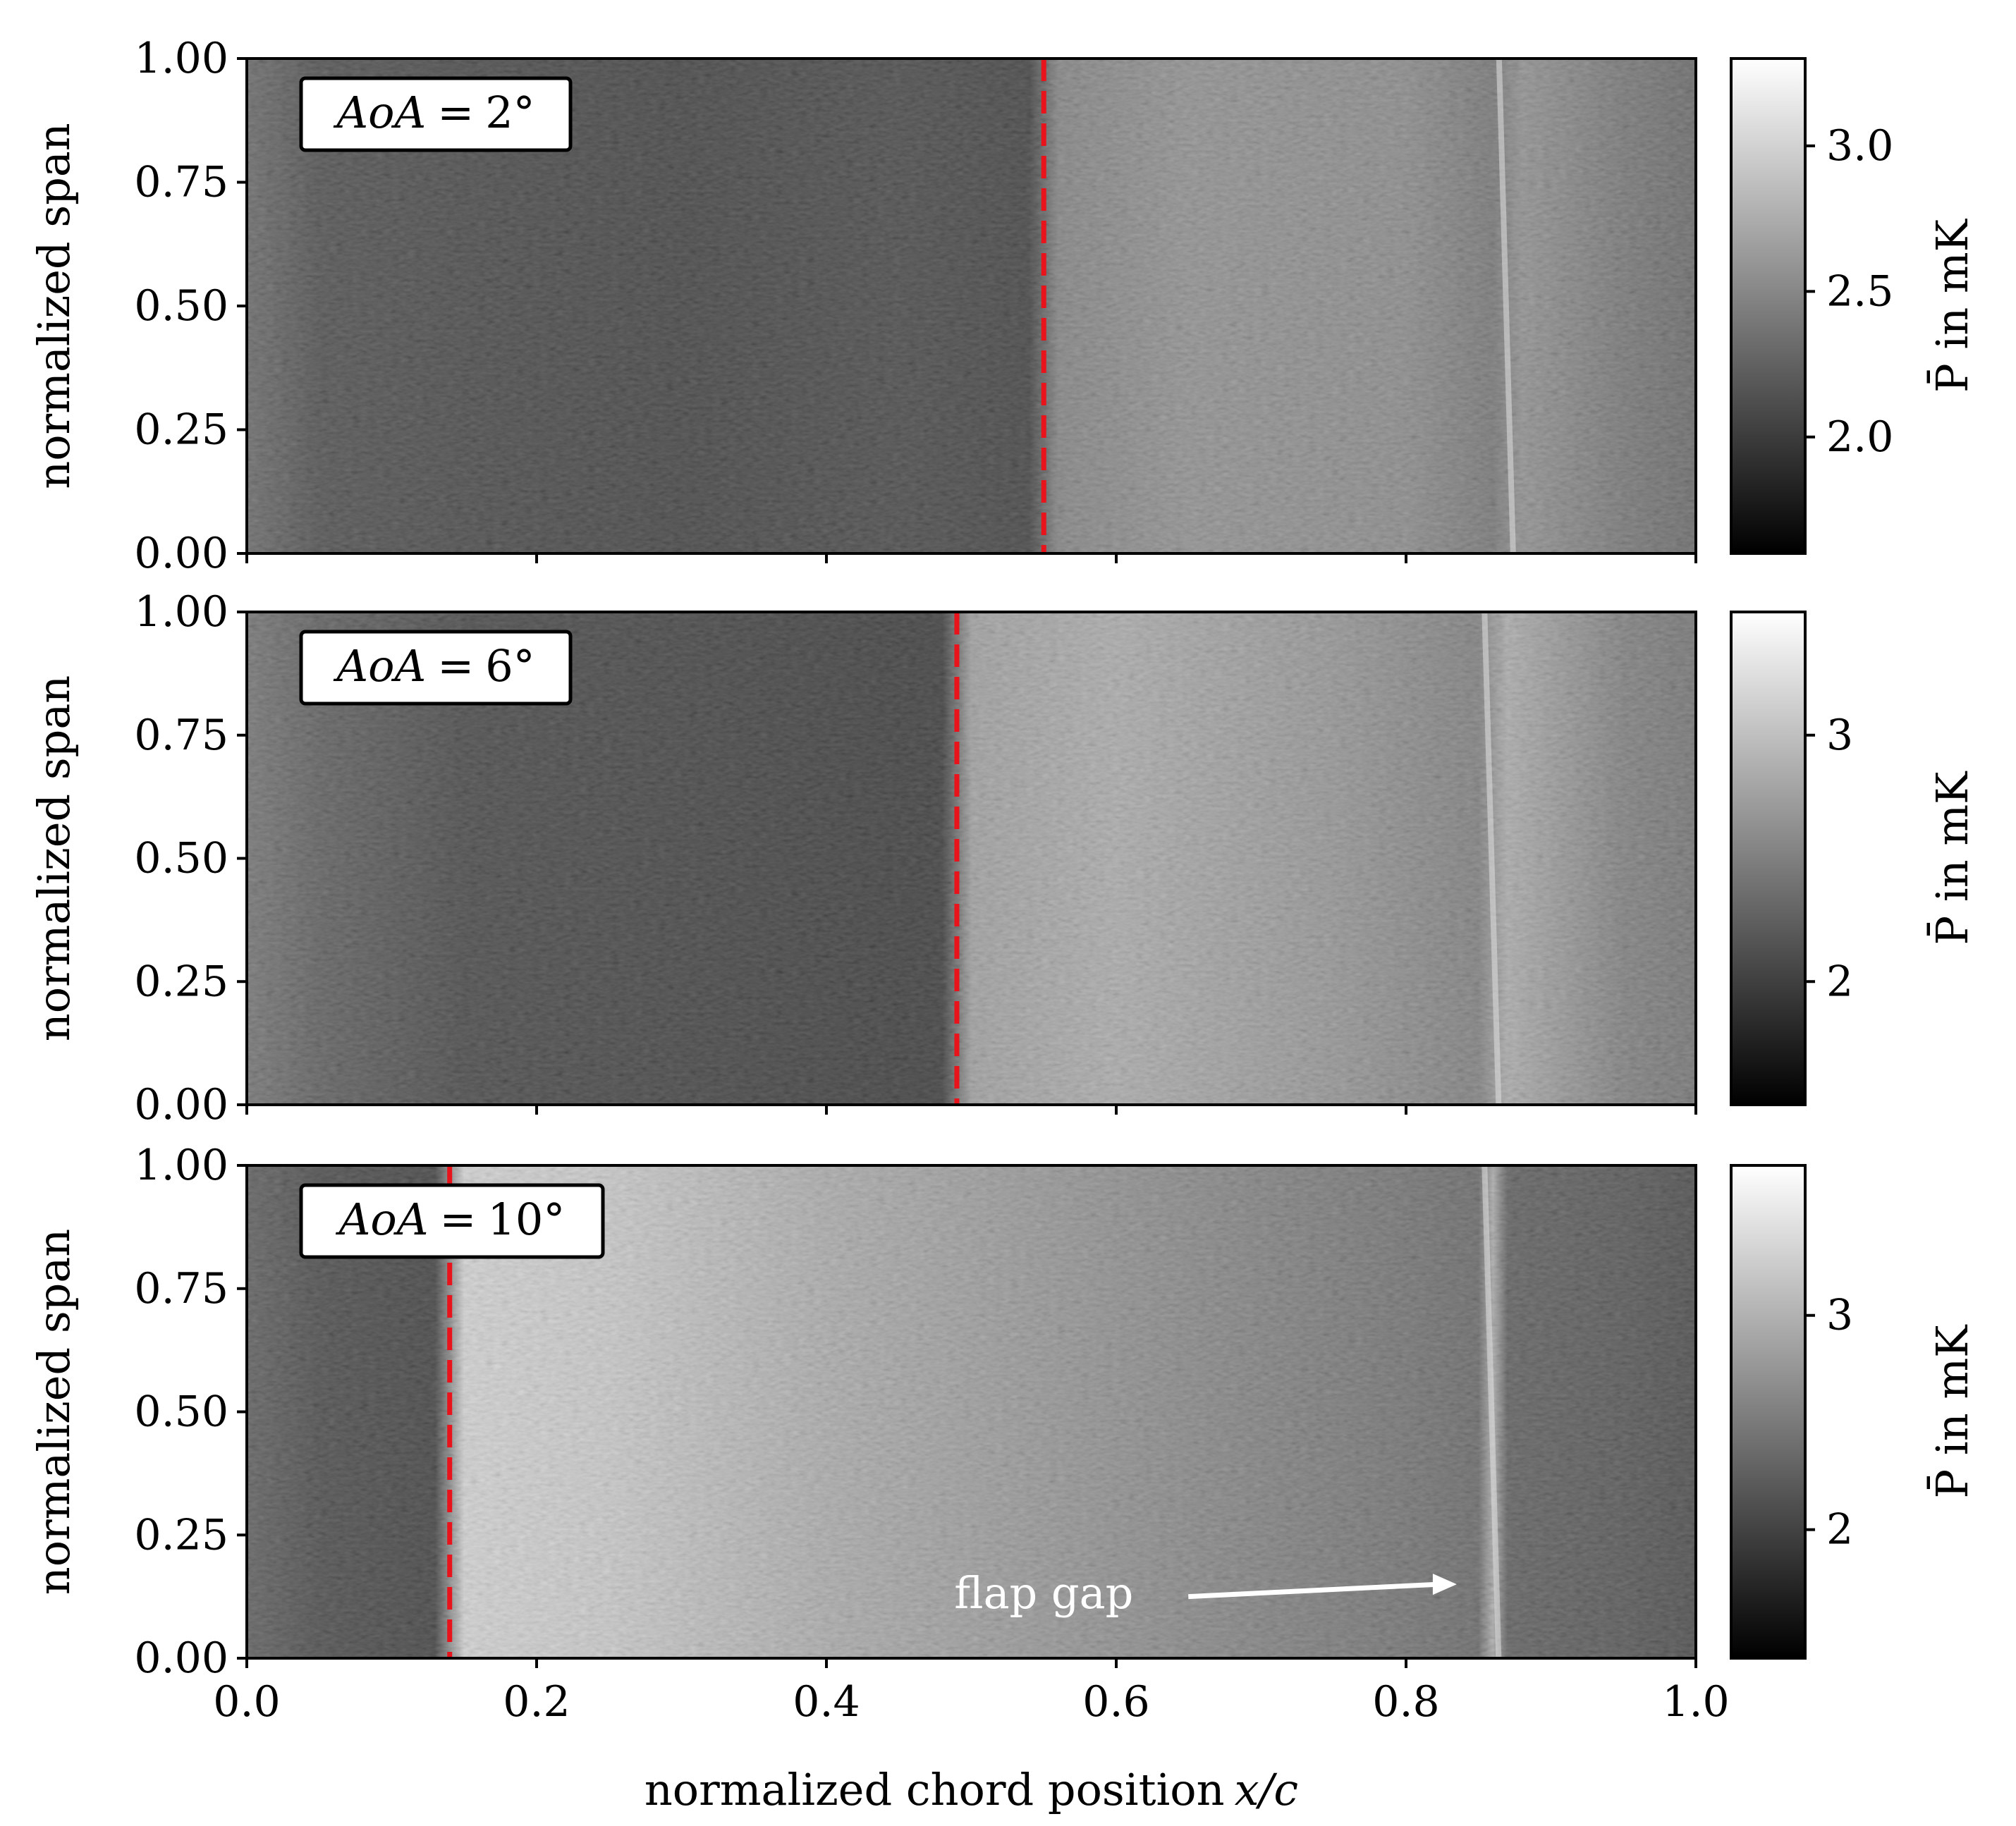  I want to click on aoa-annotation: AoA = 2°, so click(433, 112).